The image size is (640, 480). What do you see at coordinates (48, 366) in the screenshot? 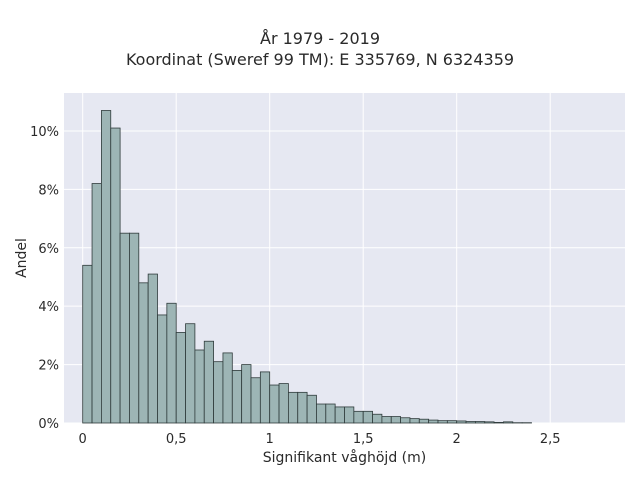
I see `y-tick-label: 2%` at bounding box center [48, 366].